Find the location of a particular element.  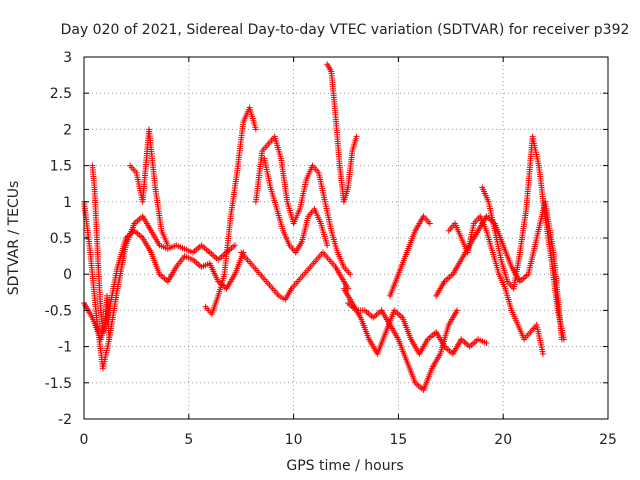

y-tick-label: 1.5 is located at coordinates (61, 167).